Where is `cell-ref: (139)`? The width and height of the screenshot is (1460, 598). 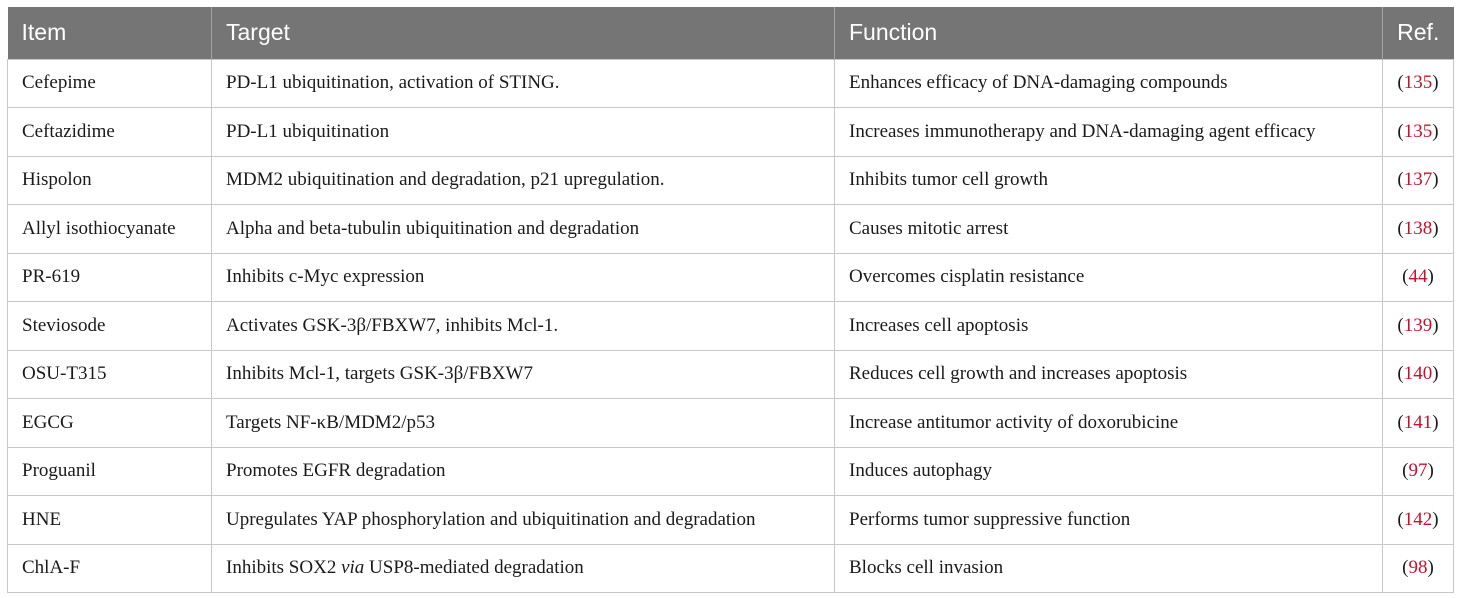
cell-ref: (139) is located at coordinates (1418, 326).